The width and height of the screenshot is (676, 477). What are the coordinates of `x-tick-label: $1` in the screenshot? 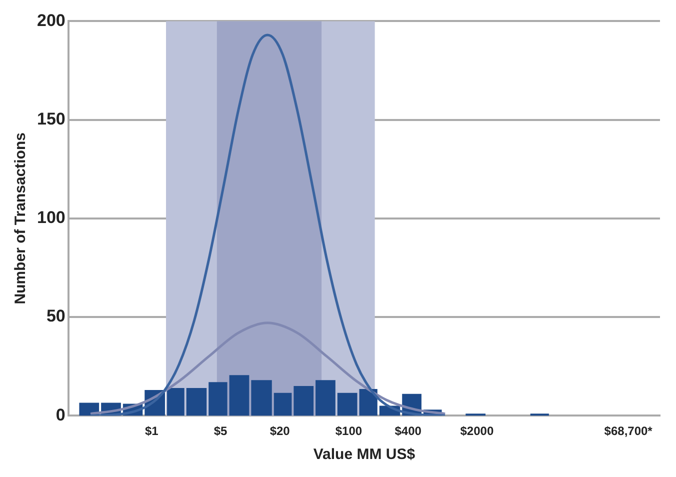 It's located at (151, 431).